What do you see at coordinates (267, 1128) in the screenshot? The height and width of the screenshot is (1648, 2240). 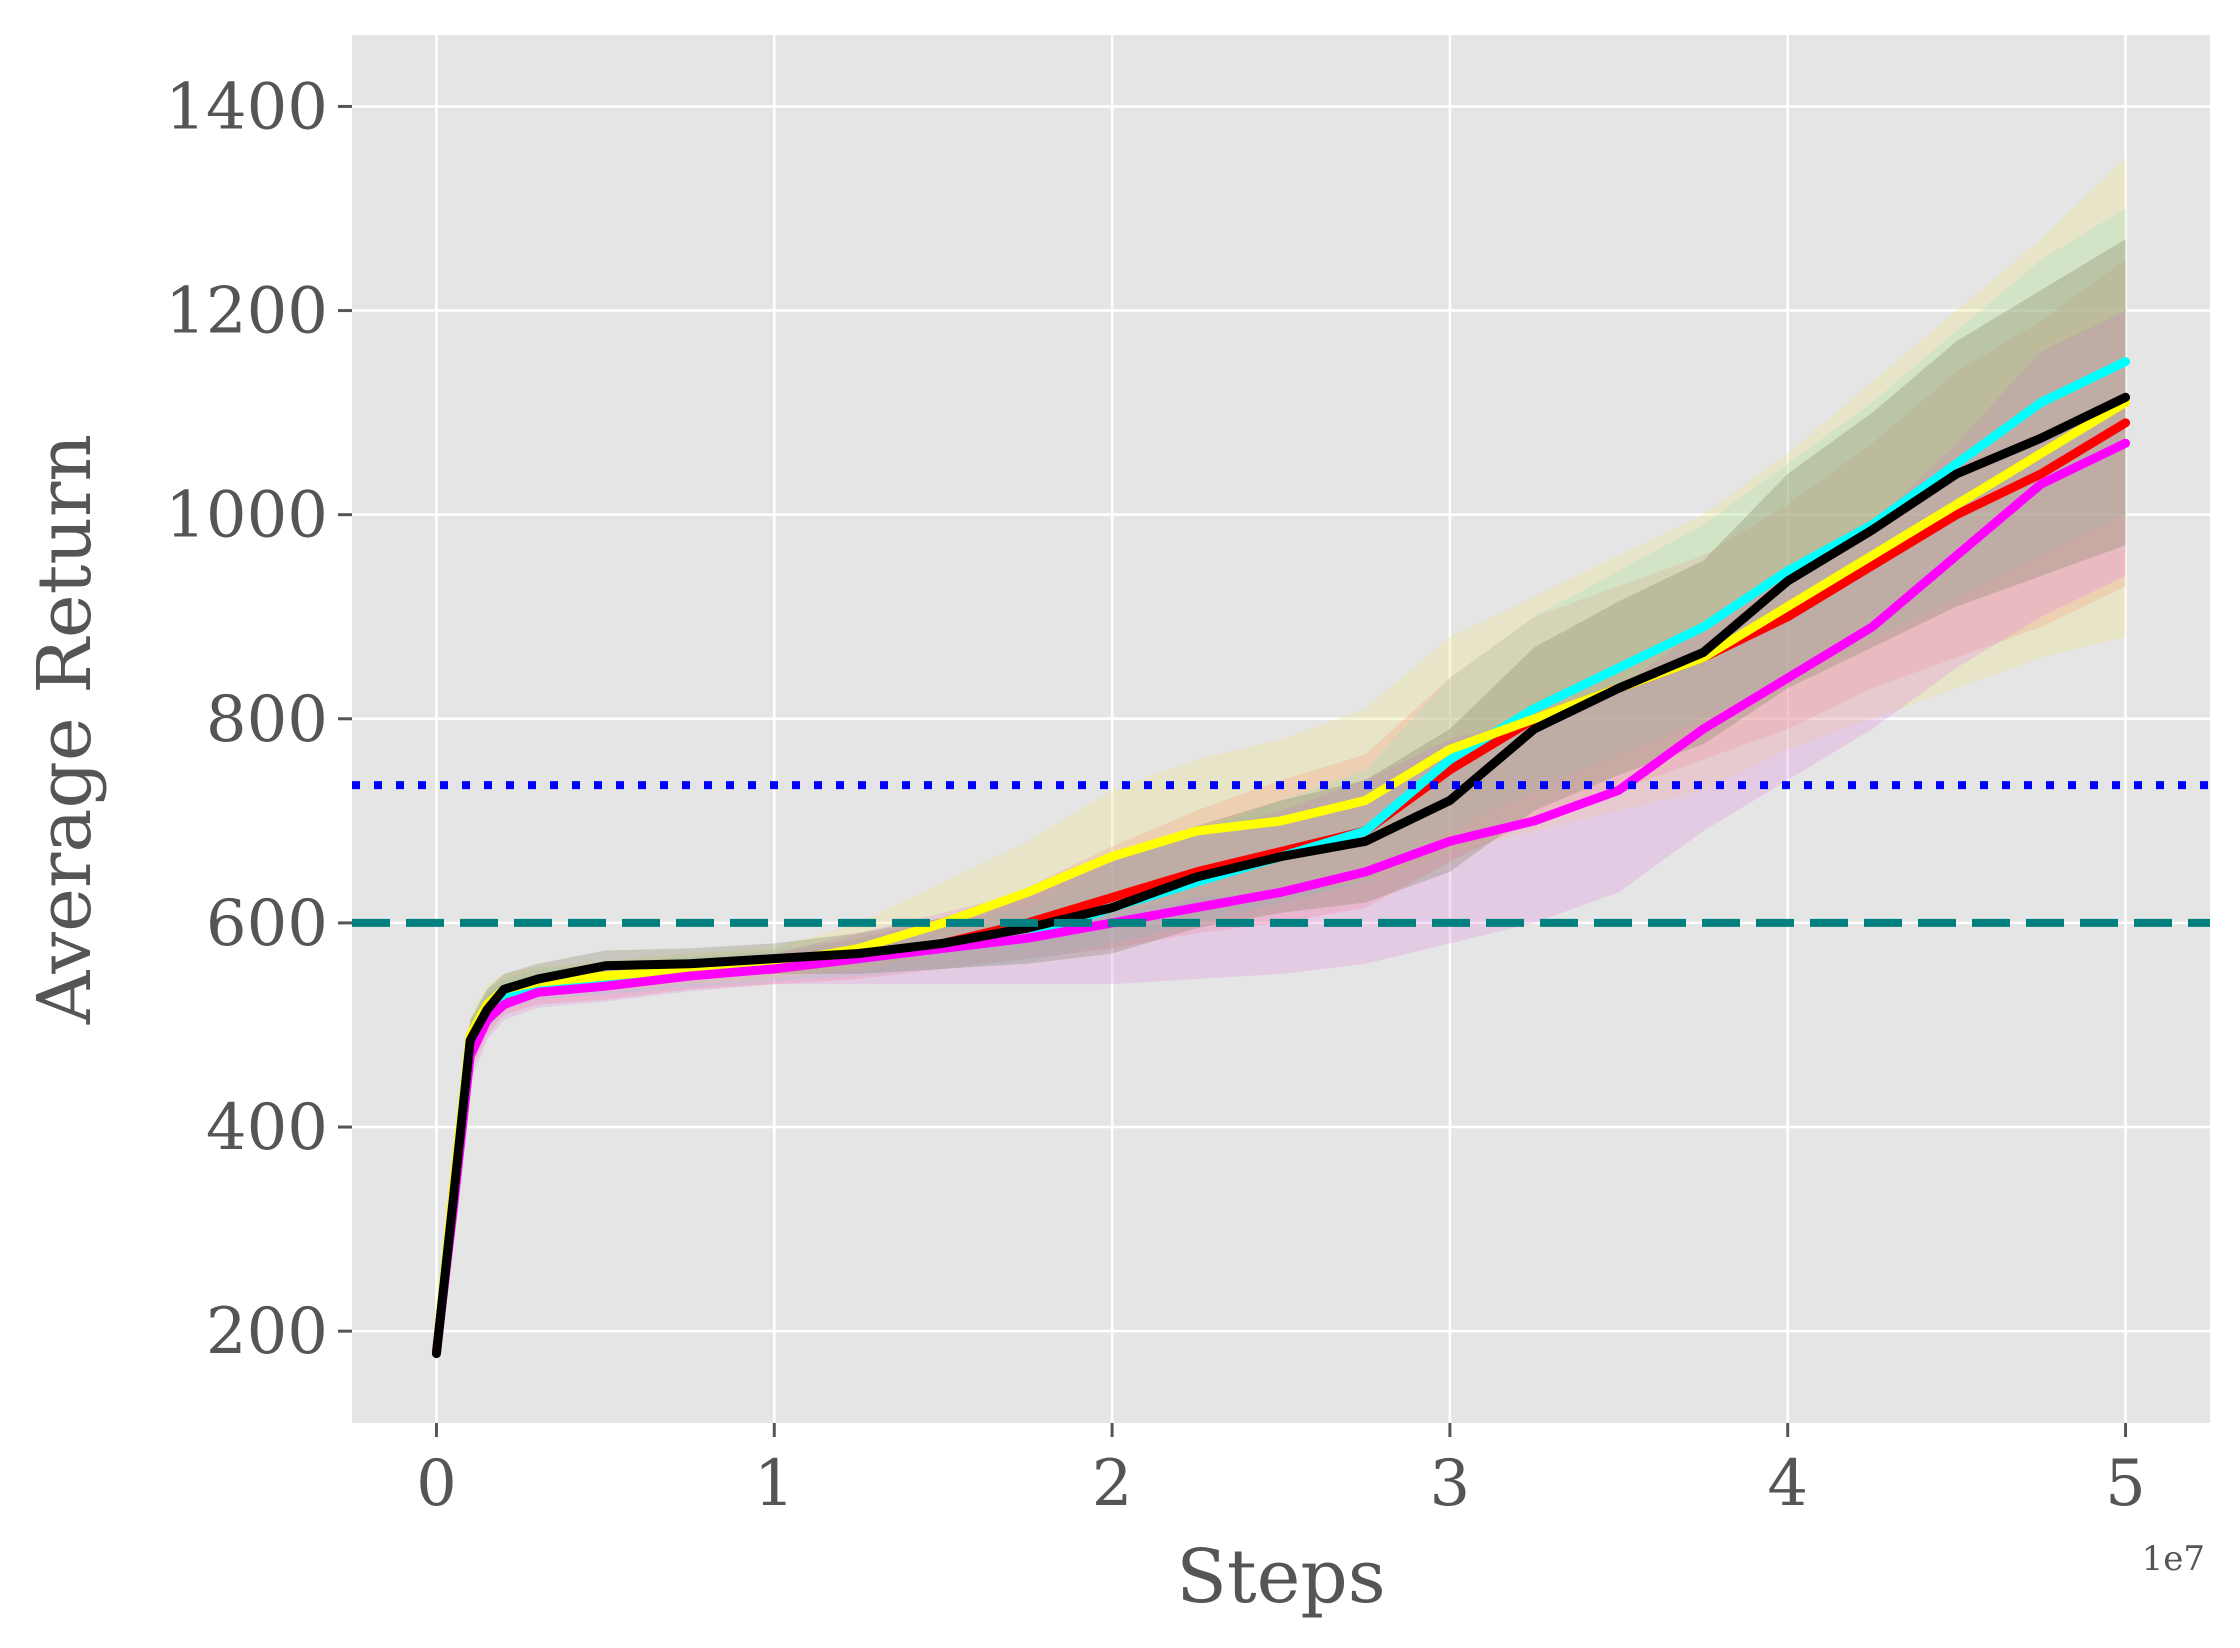 I see `y-tick-label: 400` at bounding box center [267, 1128].